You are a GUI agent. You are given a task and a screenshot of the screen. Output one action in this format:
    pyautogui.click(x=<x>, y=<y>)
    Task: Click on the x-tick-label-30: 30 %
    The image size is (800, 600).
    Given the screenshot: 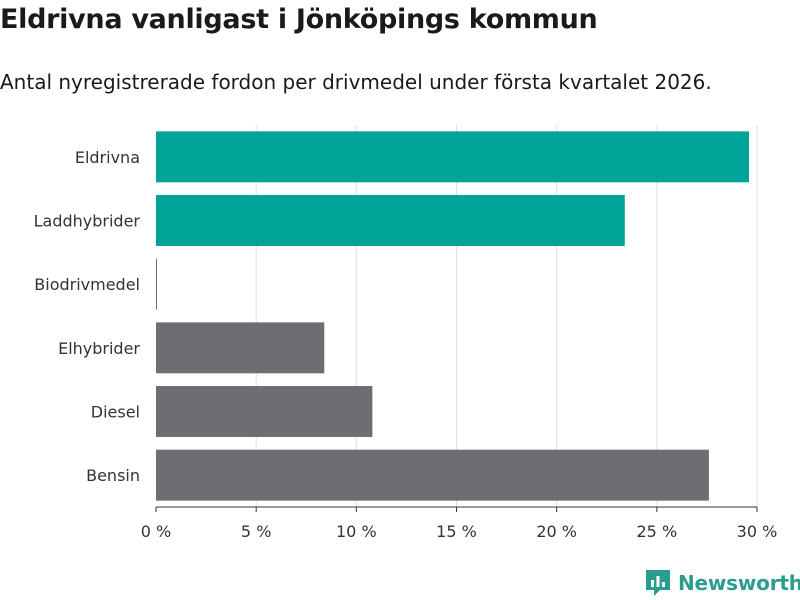 What is the action you would take?
    pyautogui.click(x=757, y=531)
    